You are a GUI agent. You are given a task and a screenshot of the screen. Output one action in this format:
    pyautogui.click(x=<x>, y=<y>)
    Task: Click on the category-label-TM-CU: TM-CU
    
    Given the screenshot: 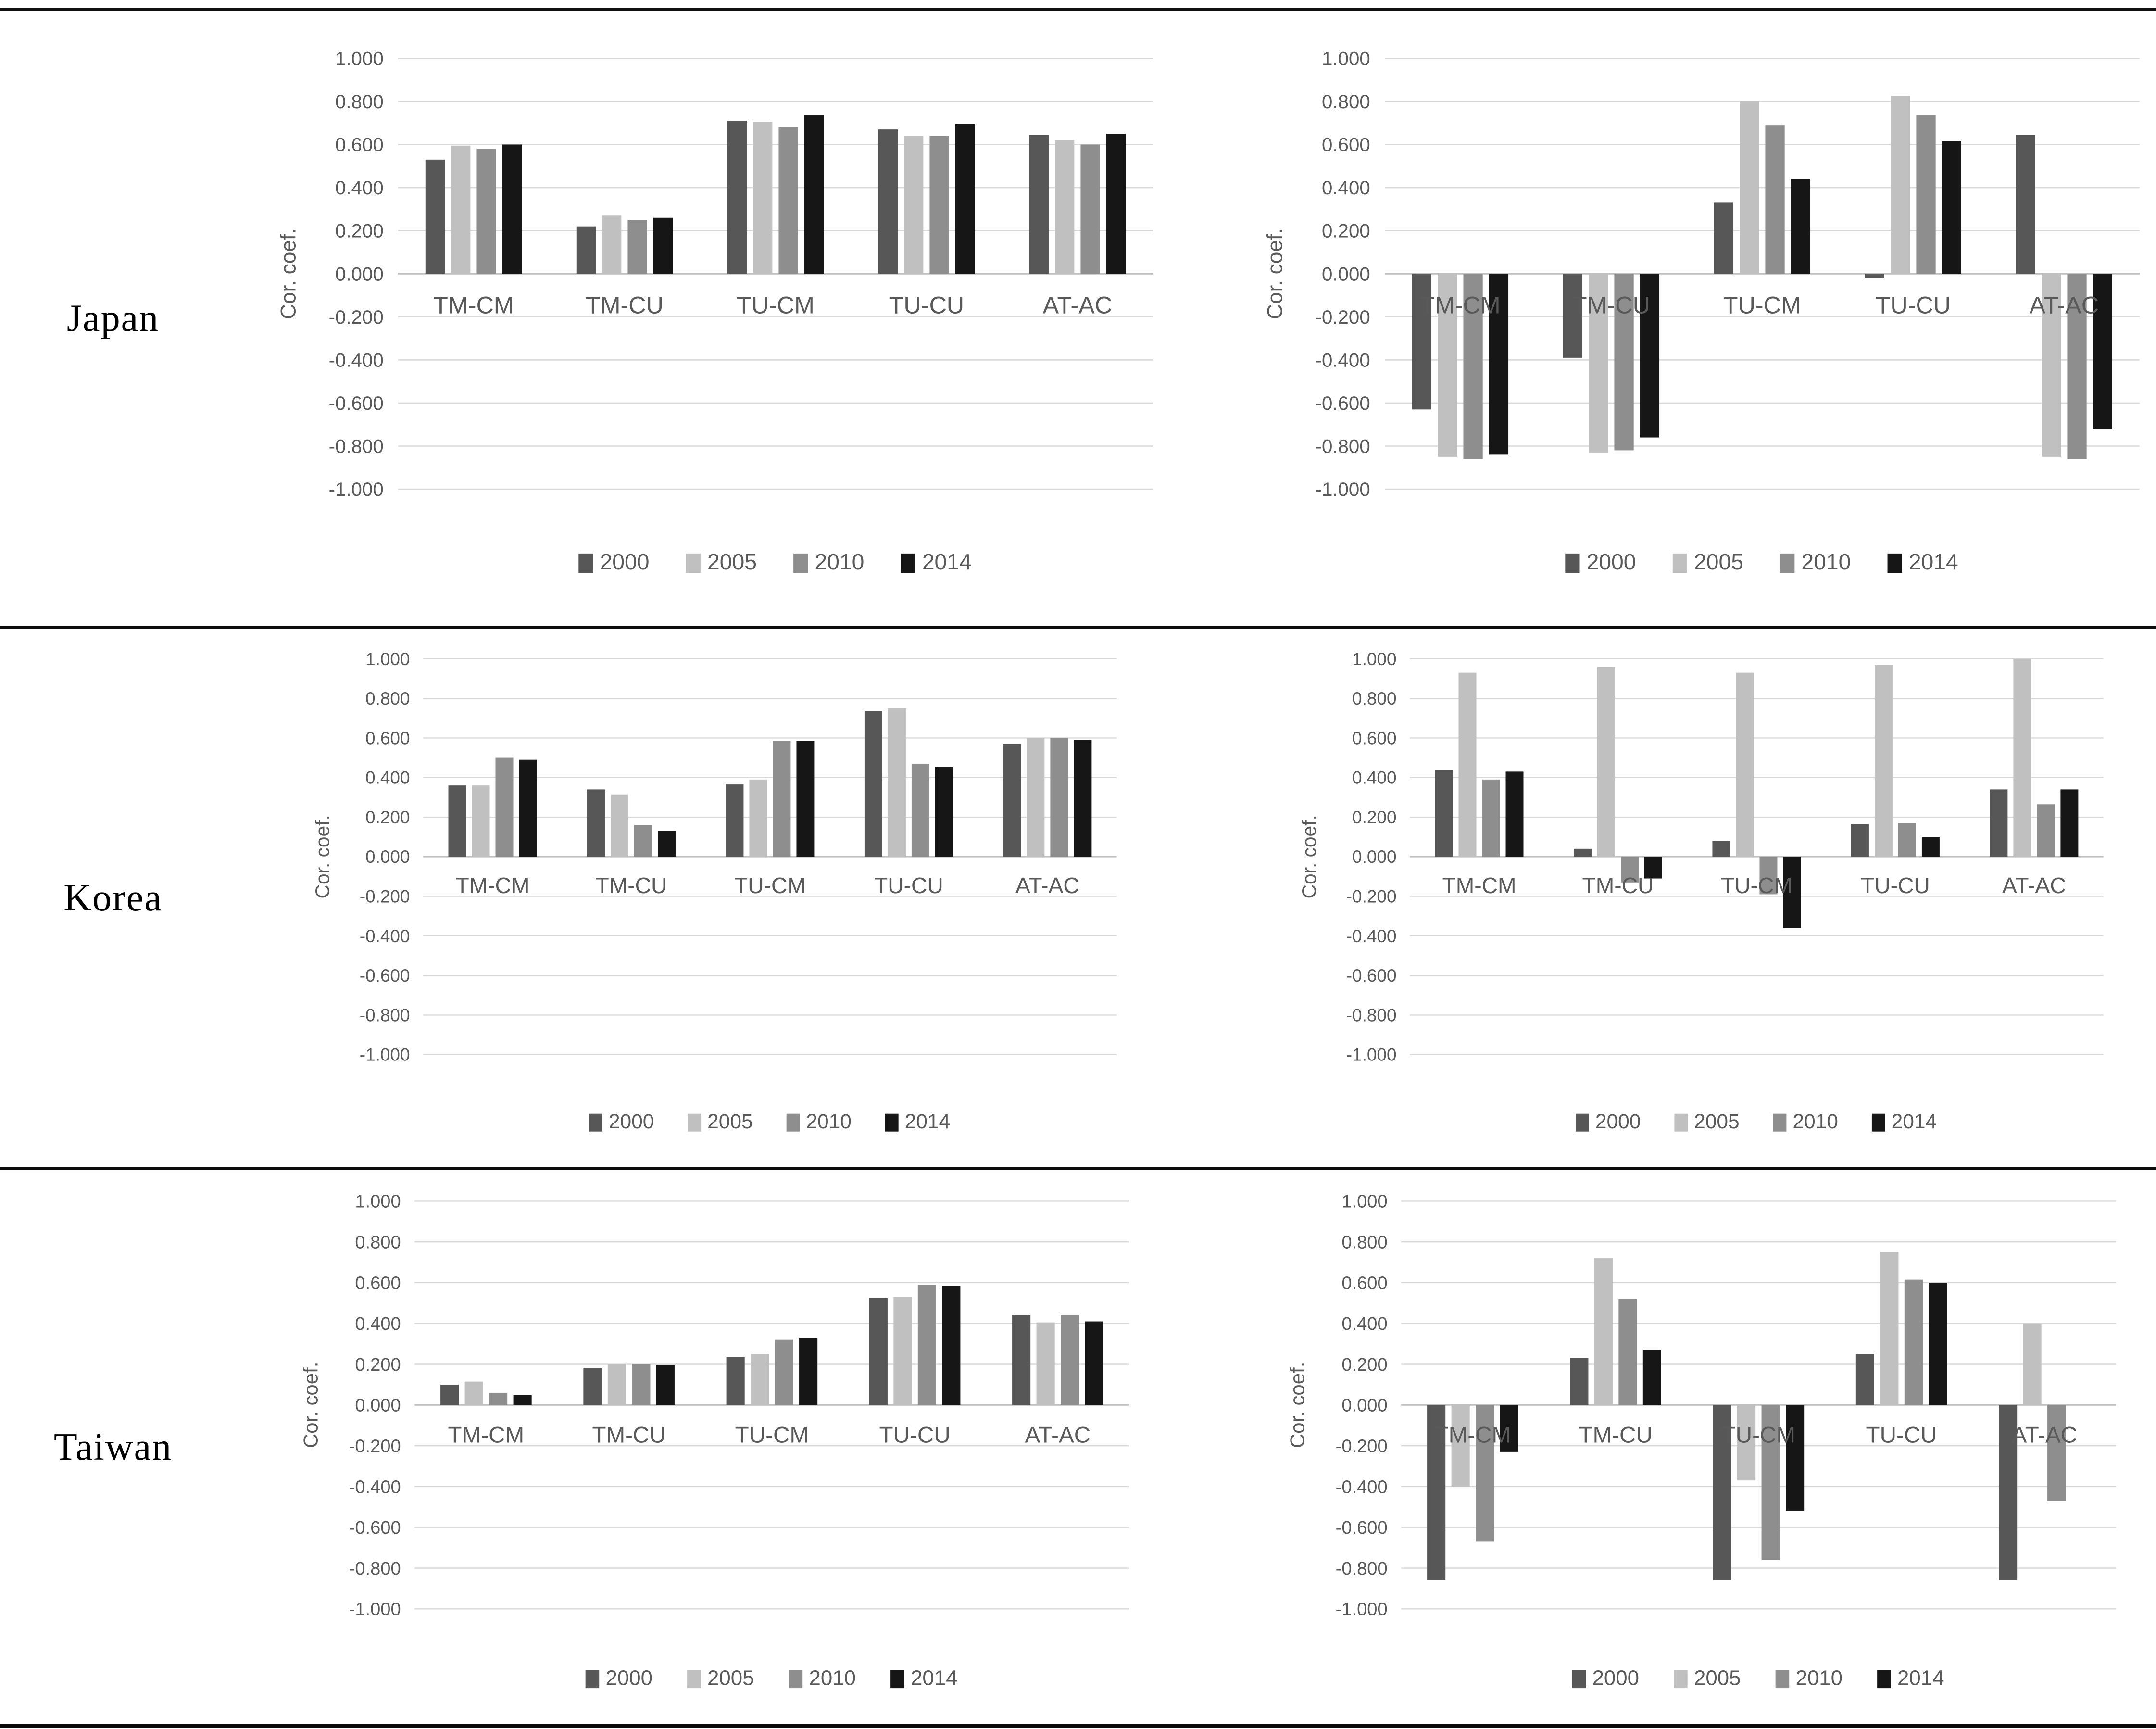 What is the action you would take?
    pyautogui.click(x=631, y=885)
    